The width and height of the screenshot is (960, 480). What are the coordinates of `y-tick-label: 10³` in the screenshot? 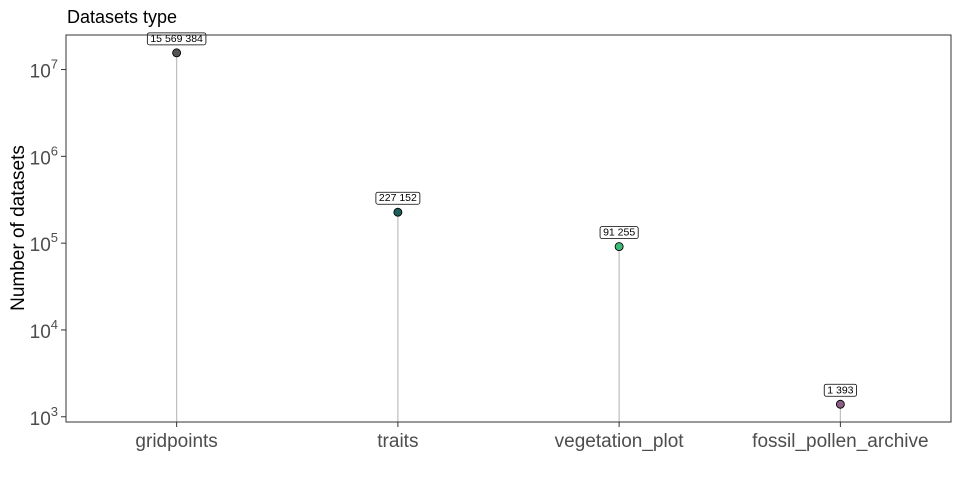 It's located at (44, 417).